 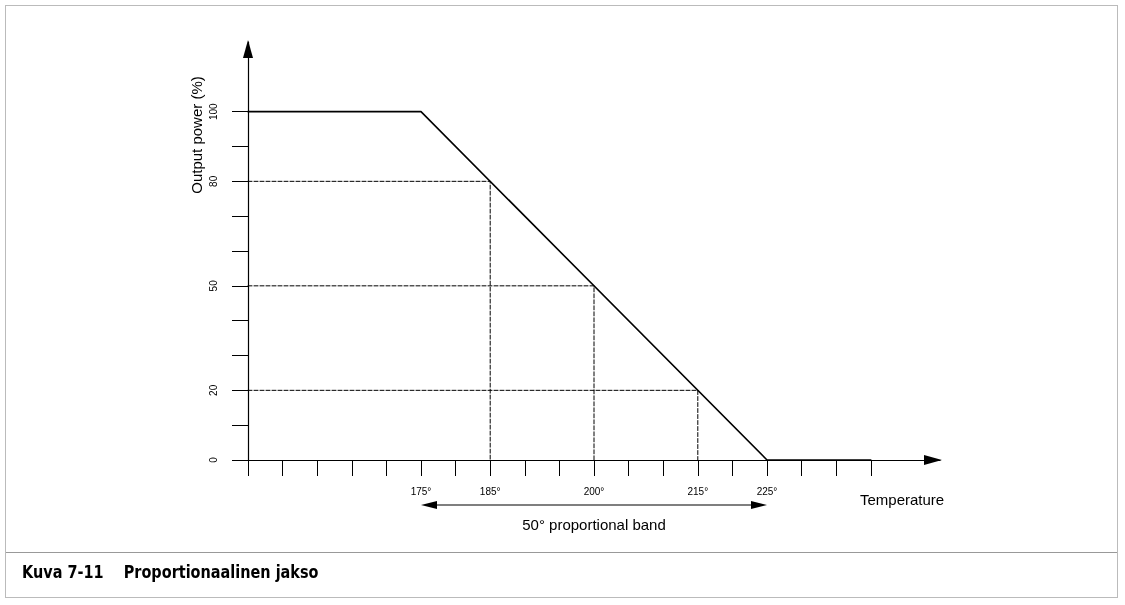 I want to click on y-tick-label: 80, so click(x=213, y=181).